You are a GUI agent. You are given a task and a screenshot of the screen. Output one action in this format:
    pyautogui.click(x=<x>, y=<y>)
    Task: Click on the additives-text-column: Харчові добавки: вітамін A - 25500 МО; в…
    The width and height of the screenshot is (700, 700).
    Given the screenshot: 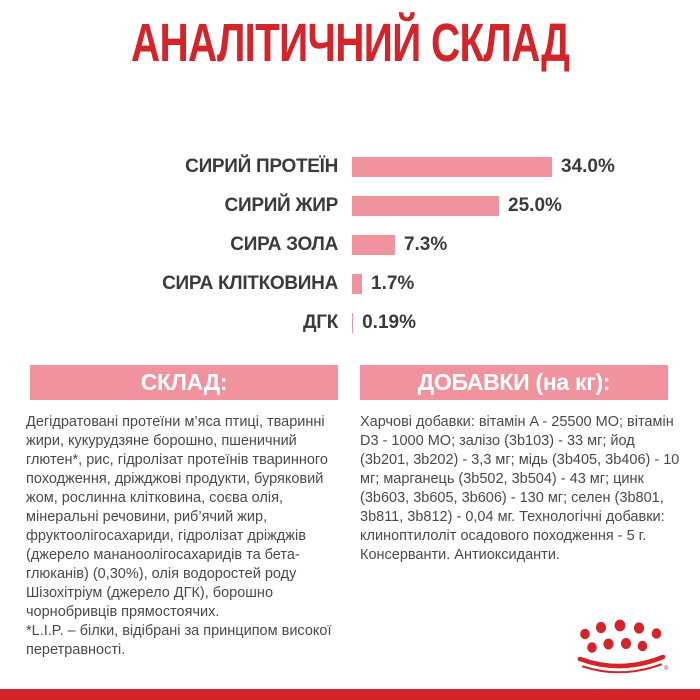 What is the action you would take?
    pyautogui.click(x=521, y=489)
    